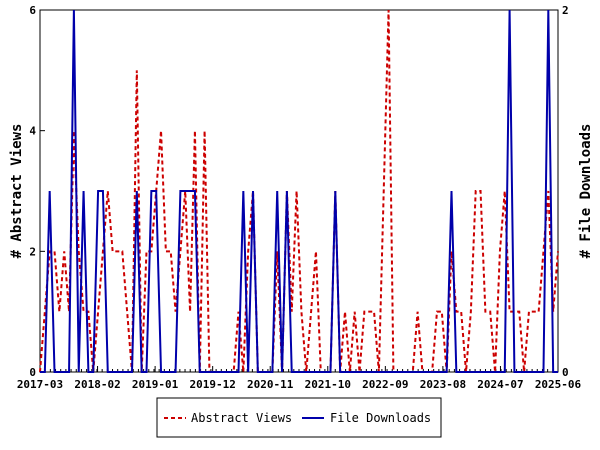 The width and height of the screenshot is (600, 450). What do you see at coordinates (32, 372) in the screenshot?
I see `y-left-tick-label: 0` at bounding box center [32, 372].